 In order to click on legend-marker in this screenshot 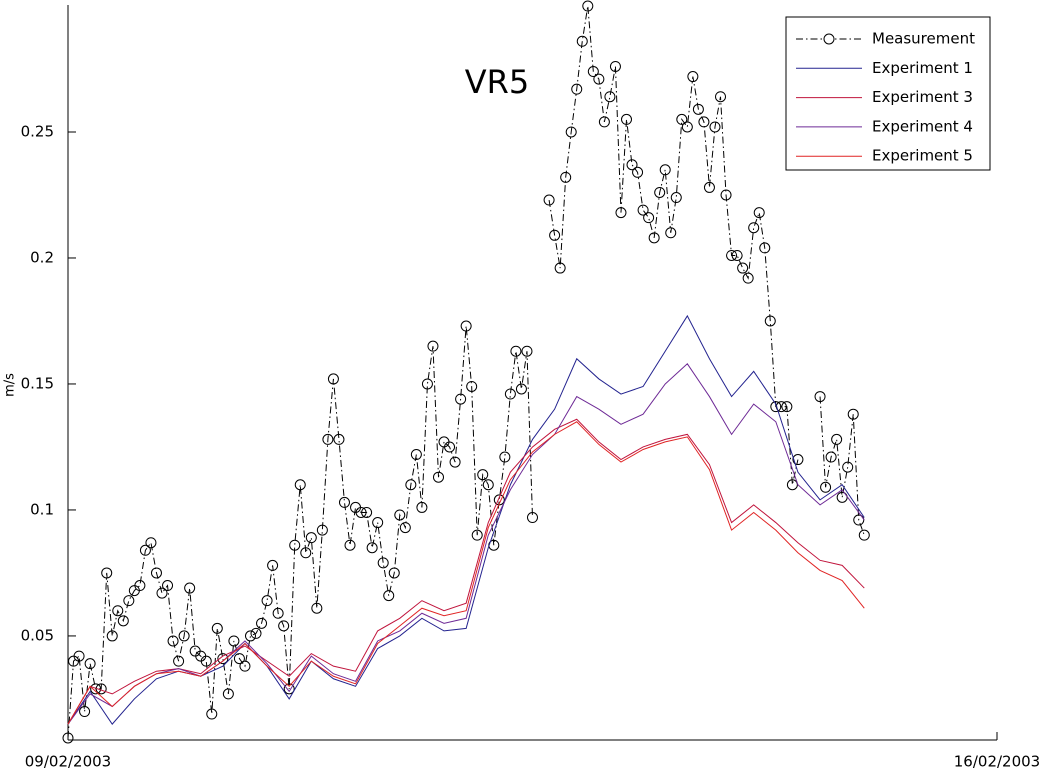, I will do `click(829, 39)`.